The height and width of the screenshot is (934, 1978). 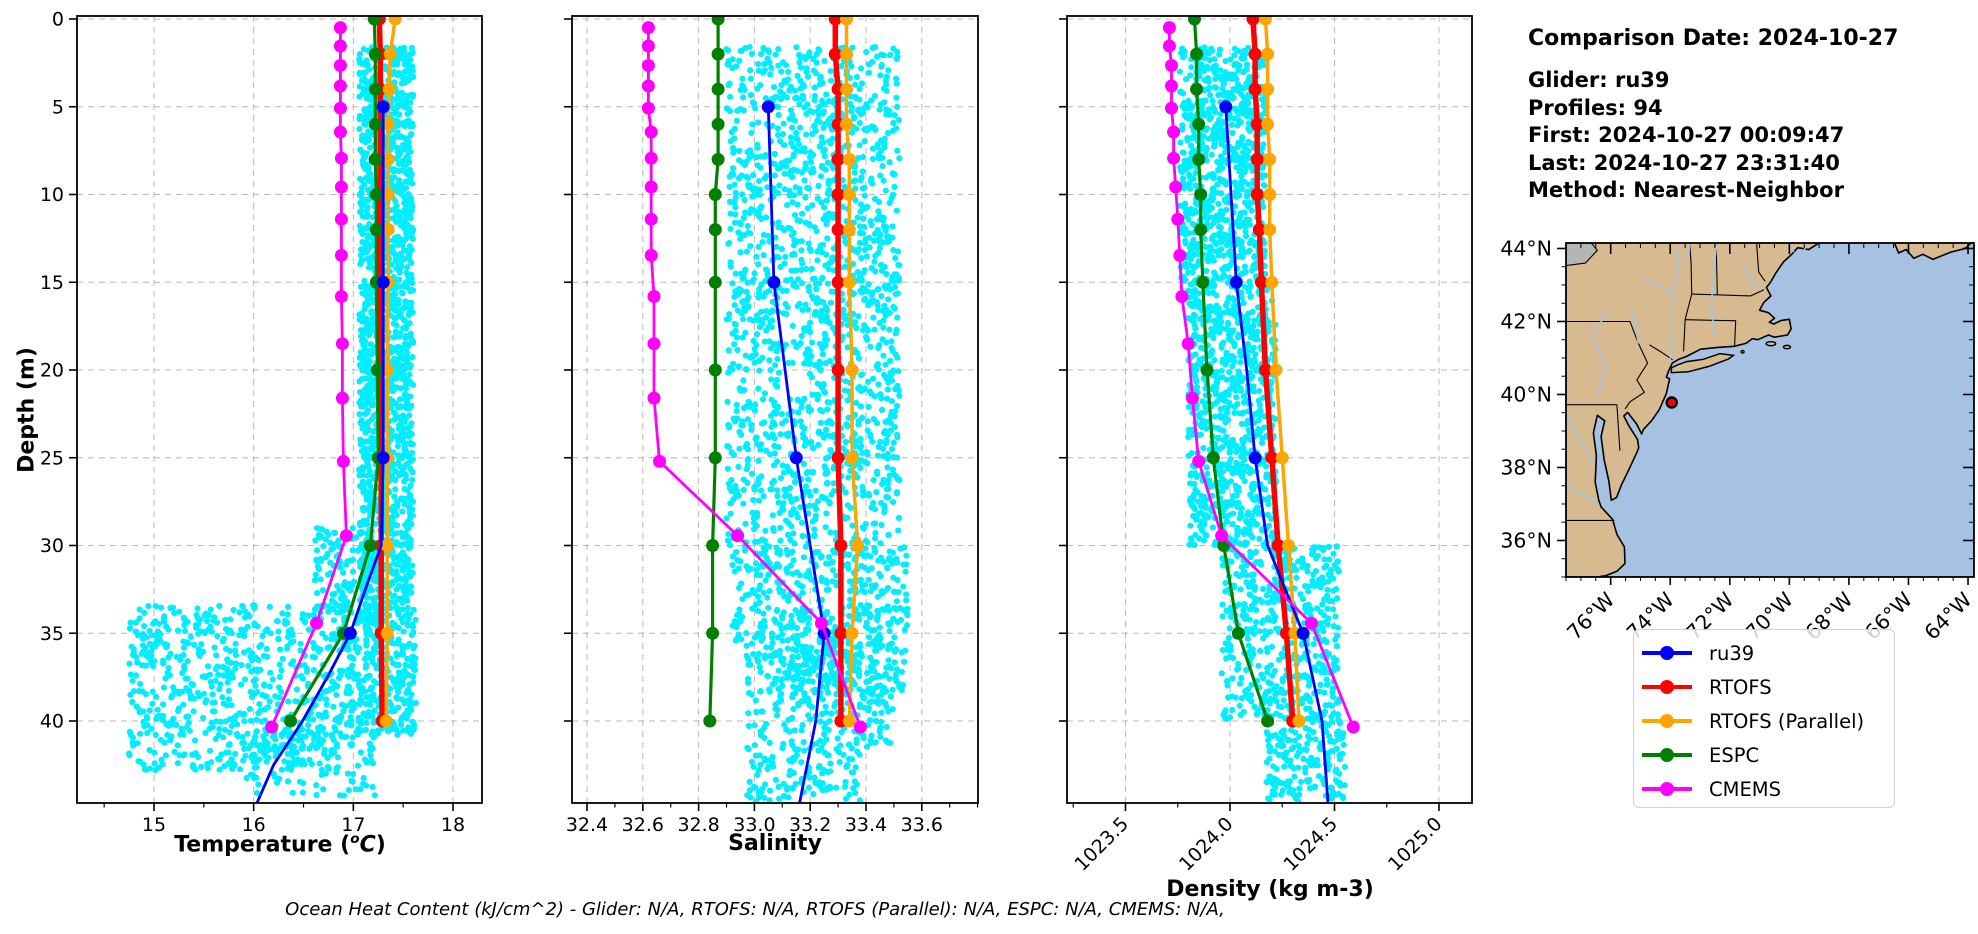 What do you see at coordinates (1787, 721) in the screenshot?
I see `legend-label: RTOFS (Parallel)` at bounding box center [1787, 721].